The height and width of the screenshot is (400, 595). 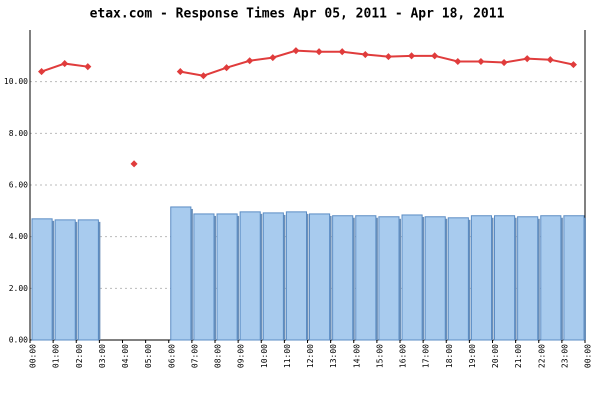 I want to click on x-tick-label: 19:00, so click(x=472, y=356).